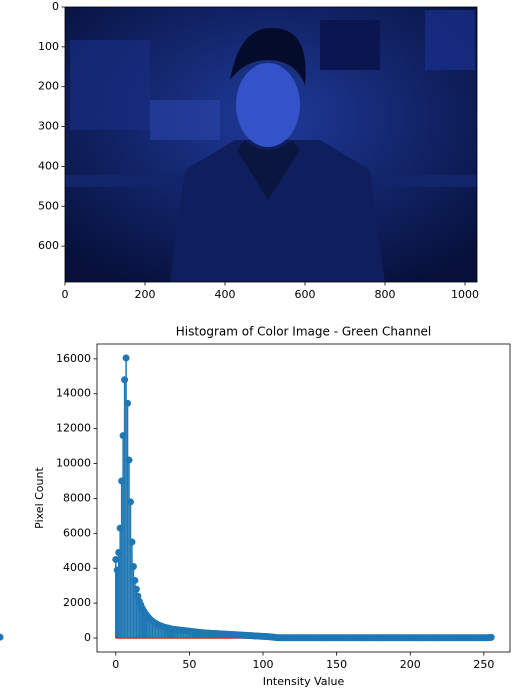 Image resolution: width=519 pixels, height=692 pixels. I want to click on x-tick-label: 800, so click(385, 294).